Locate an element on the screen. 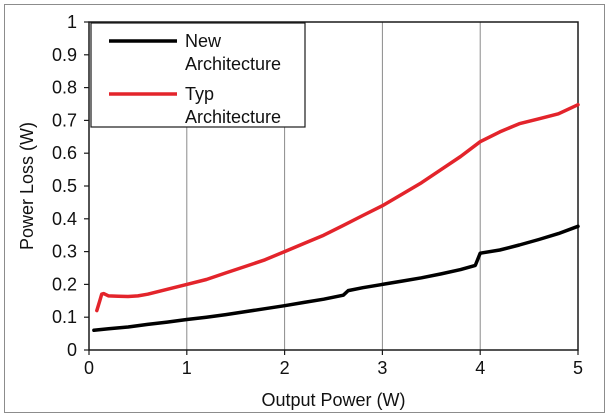 The image size is (611, 418). x-tick-label-3: 3 is located at coordinates (382, 368).